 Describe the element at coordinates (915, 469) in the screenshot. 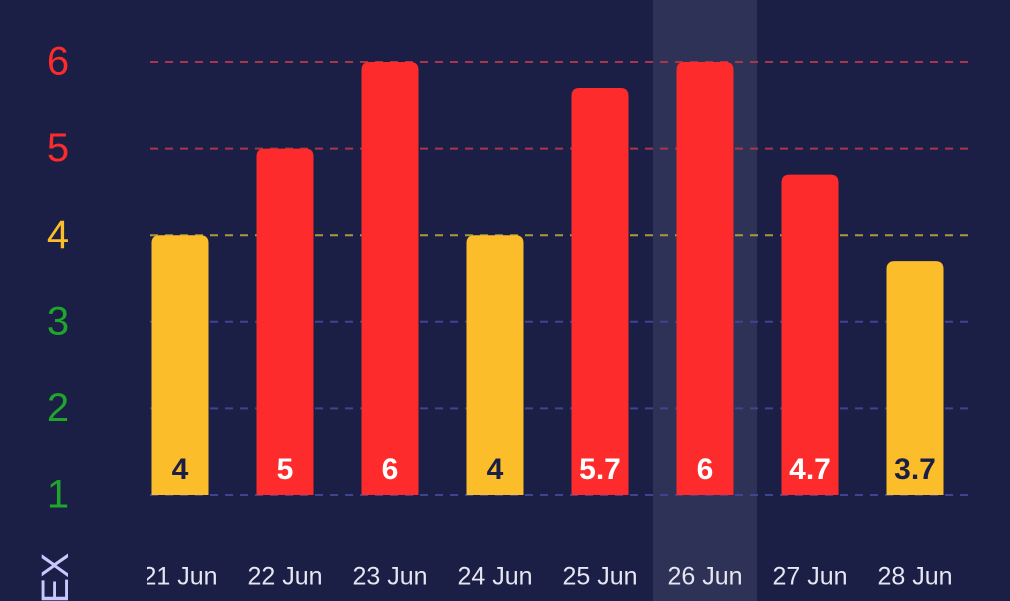

I see `bar-value-label: 3.7` at that location.